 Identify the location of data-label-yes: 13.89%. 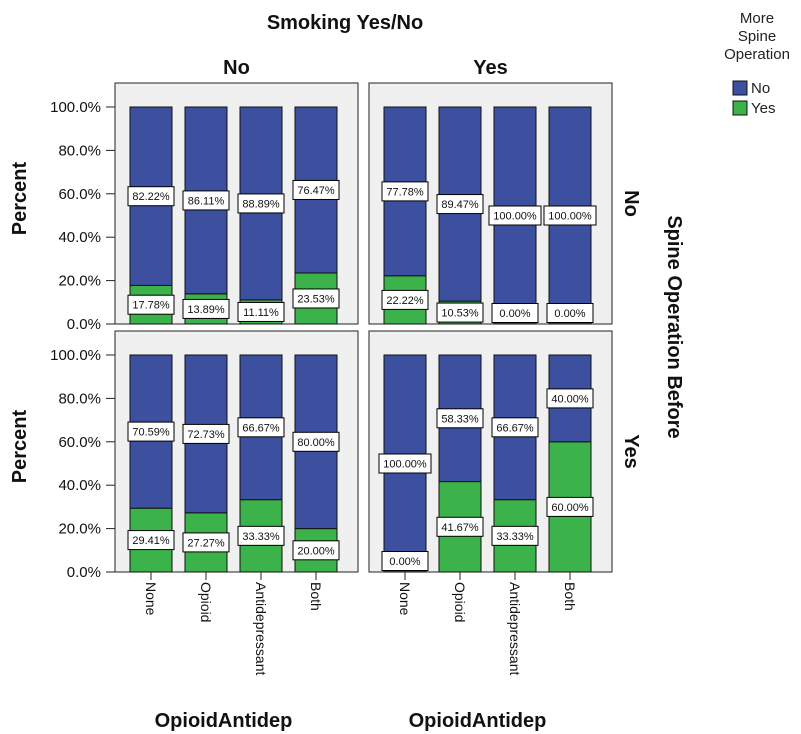
(206, 310).